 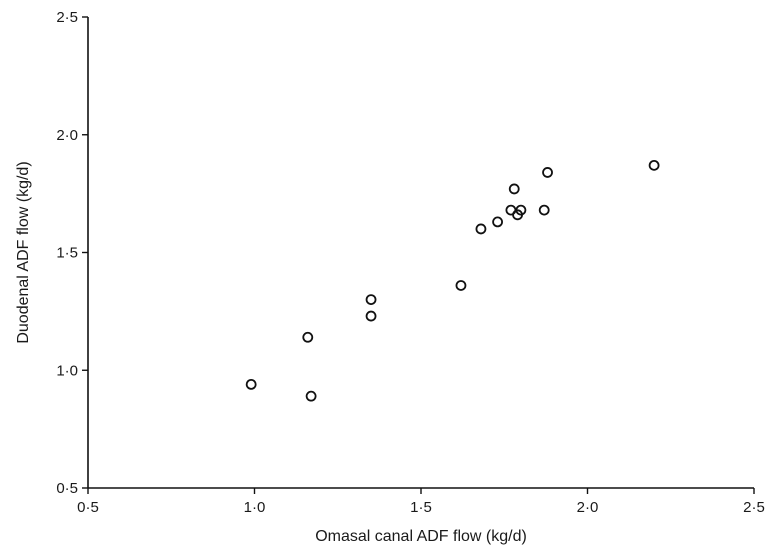 I want to click on x-axis-title: Omasal canal ADF flow (kg/d), so click(x=421, y=536).